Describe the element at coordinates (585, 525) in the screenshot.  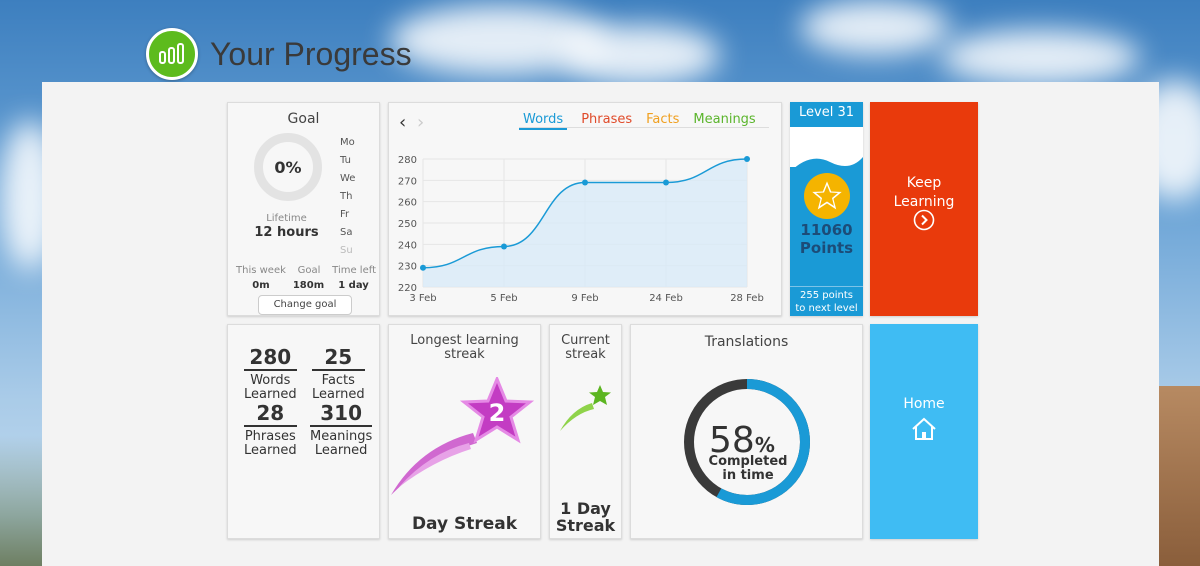
I see `current-streak-label-line2: Streak` at that location.